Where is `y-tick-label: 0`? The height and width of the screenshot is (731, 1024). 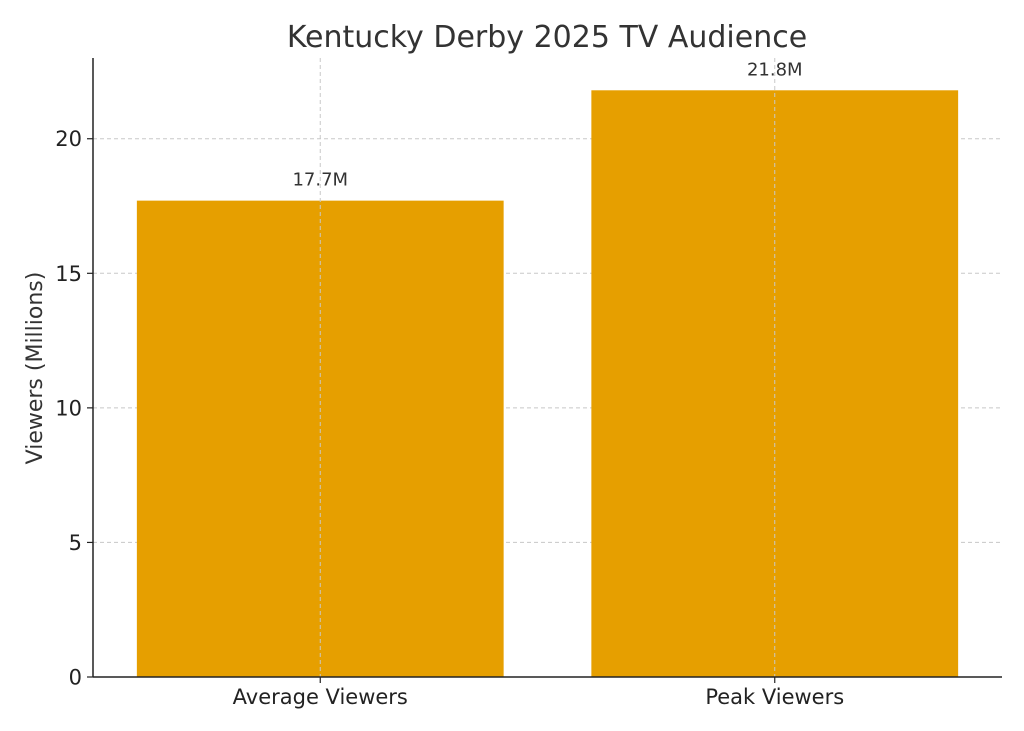
y-tick-label: 0 is located at coordinates (75, 678).